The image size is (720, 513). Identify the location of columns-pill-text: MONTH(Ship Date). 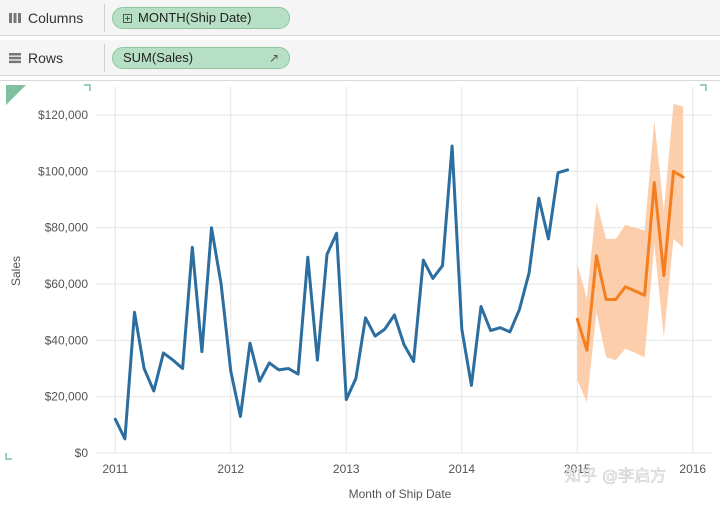
(195, 17).